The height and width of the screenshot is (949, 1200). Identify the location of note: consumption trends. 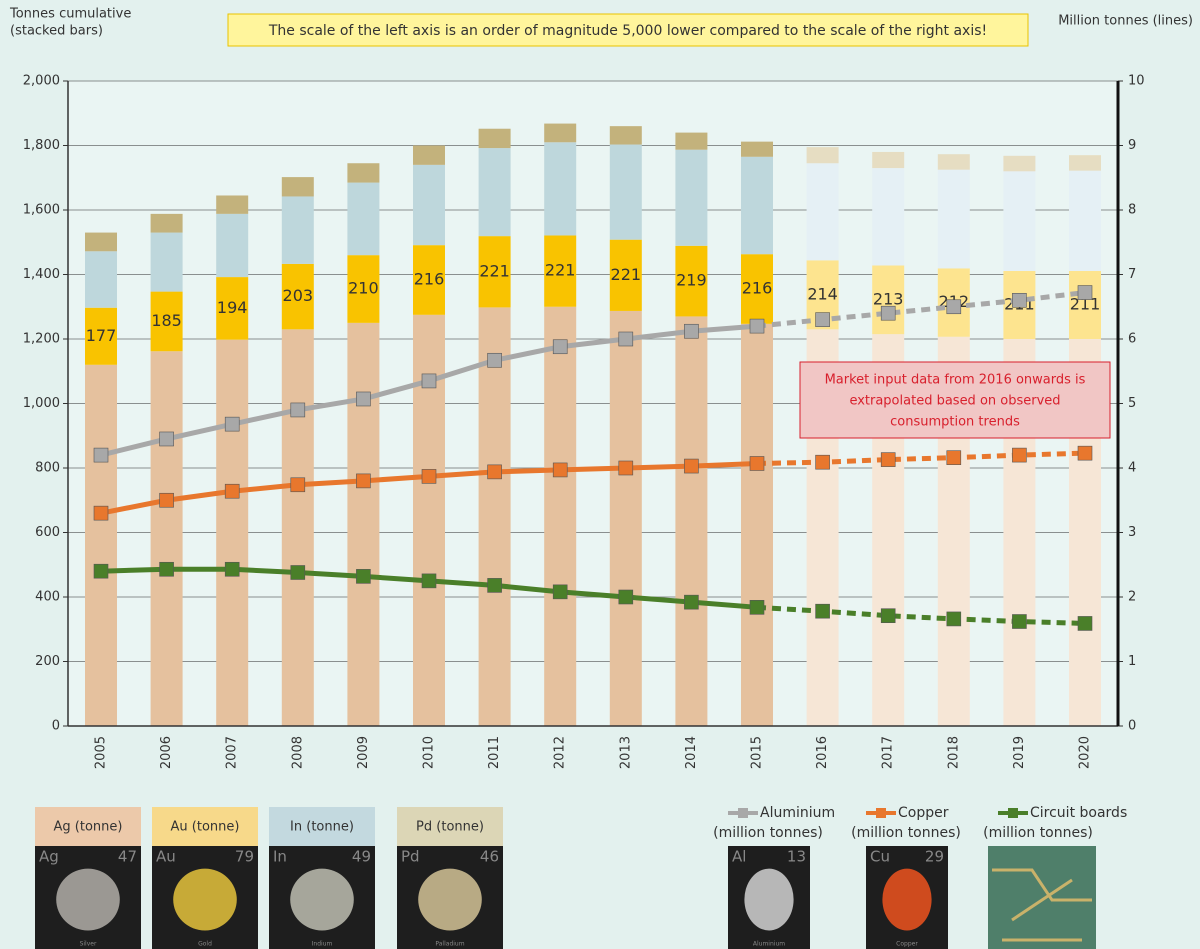
(955, 422).